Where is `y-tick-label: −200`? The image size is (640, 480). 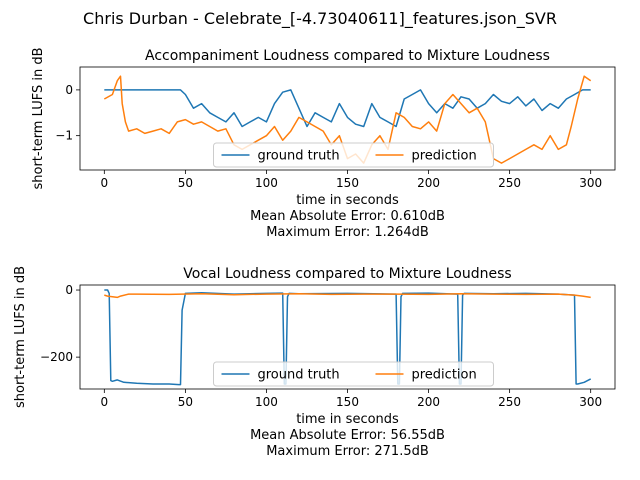 y-tick-label: −200 is located at coordinates (56, 357).